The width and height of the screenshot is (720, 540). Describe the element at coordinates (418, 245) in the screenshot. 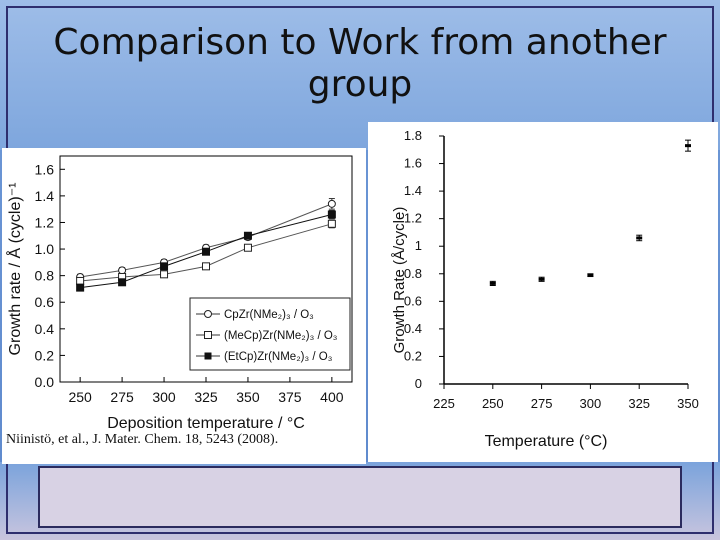

I see `y-tick-label: 1` at that location.